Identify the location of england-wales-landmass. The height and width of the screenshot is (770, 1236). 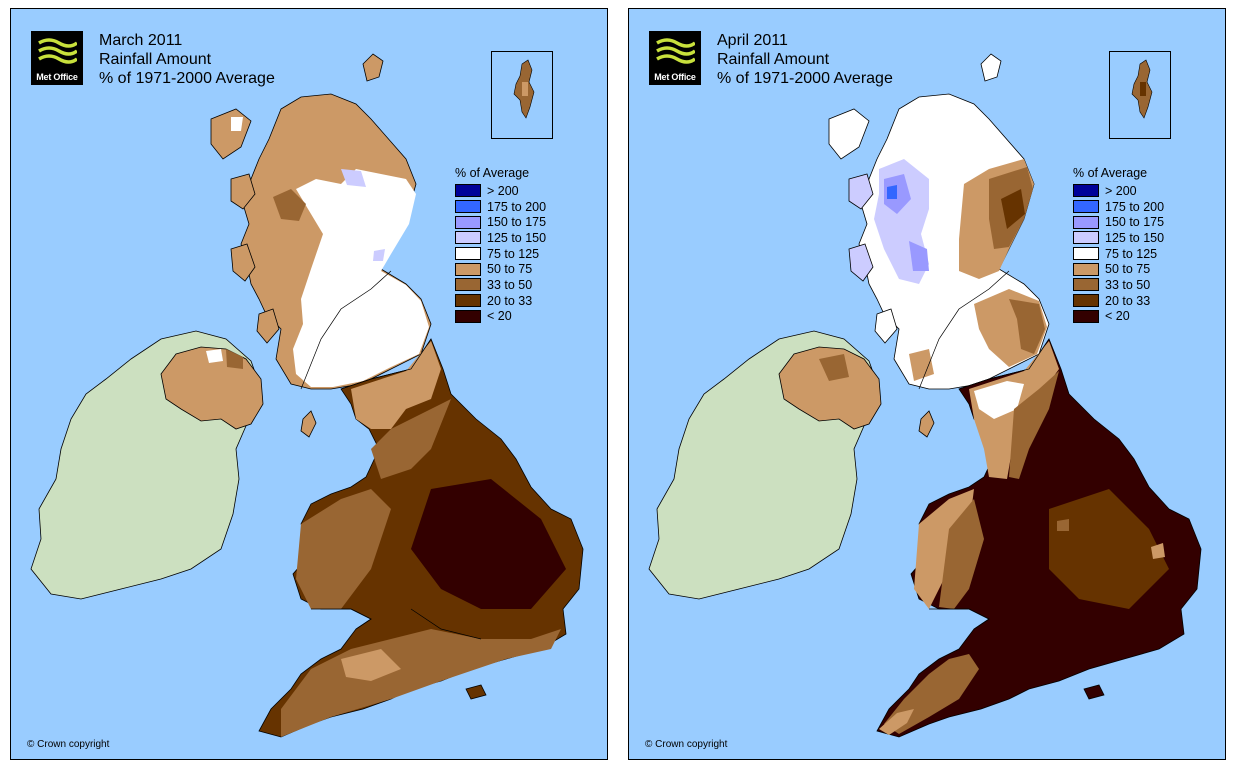
(1039, 538).